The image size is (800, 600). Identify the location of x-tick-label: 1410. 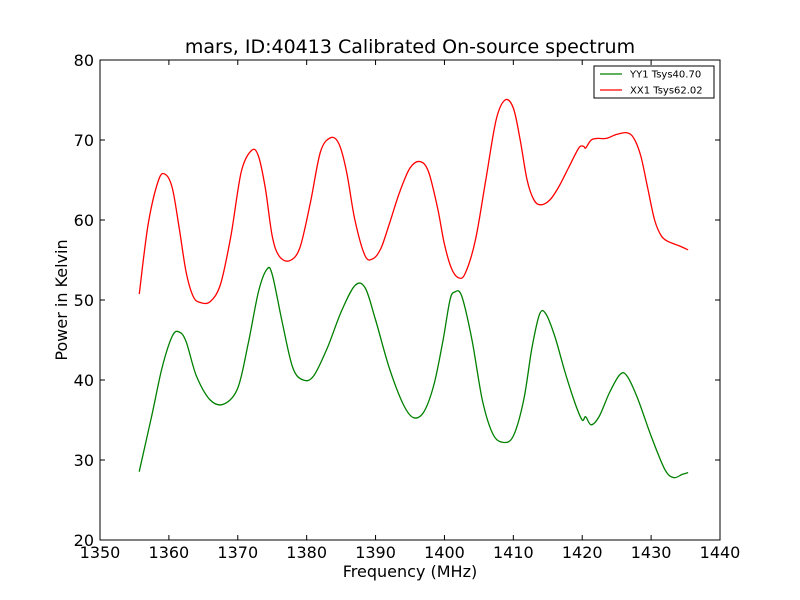
(513, 552).